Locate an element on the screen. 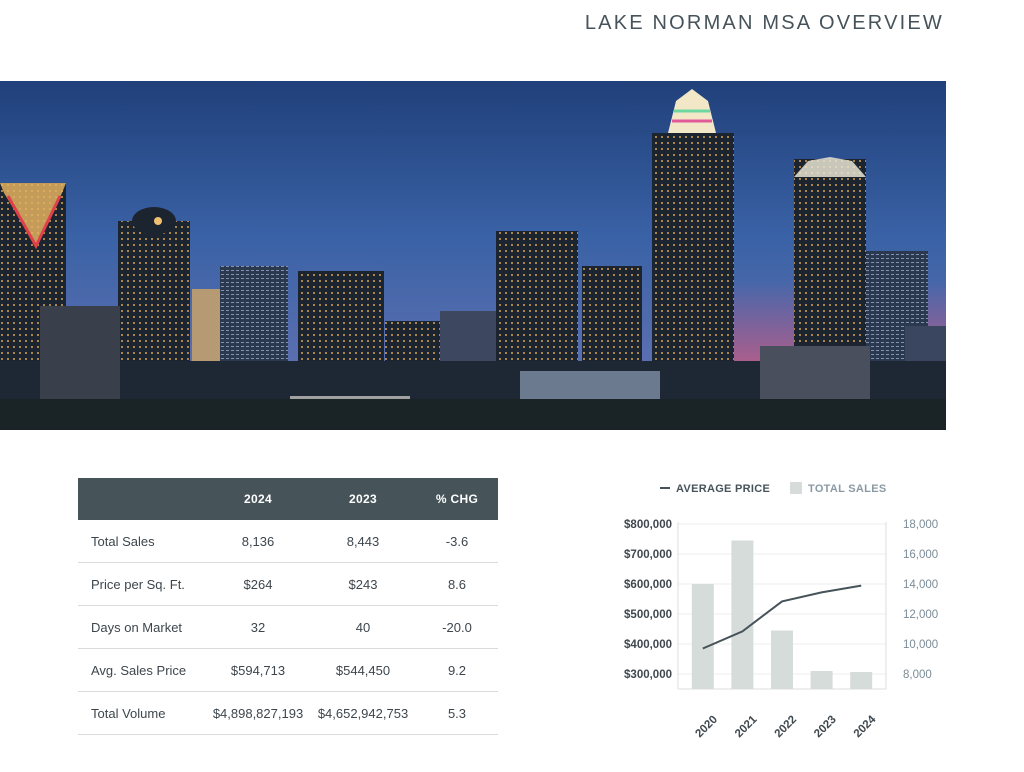 The image size is (1024, 772). cell-pct-change: -20.0 is located at coordinates (457, 627).